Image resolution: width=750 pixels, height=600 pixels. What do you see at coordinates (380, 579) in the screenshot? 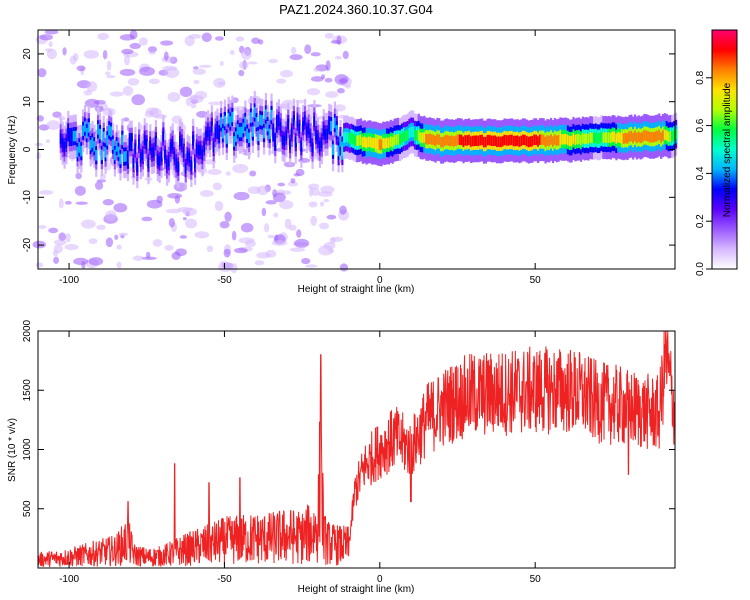
I see `x-tick-label: 0` at bounding box center [380, 579].